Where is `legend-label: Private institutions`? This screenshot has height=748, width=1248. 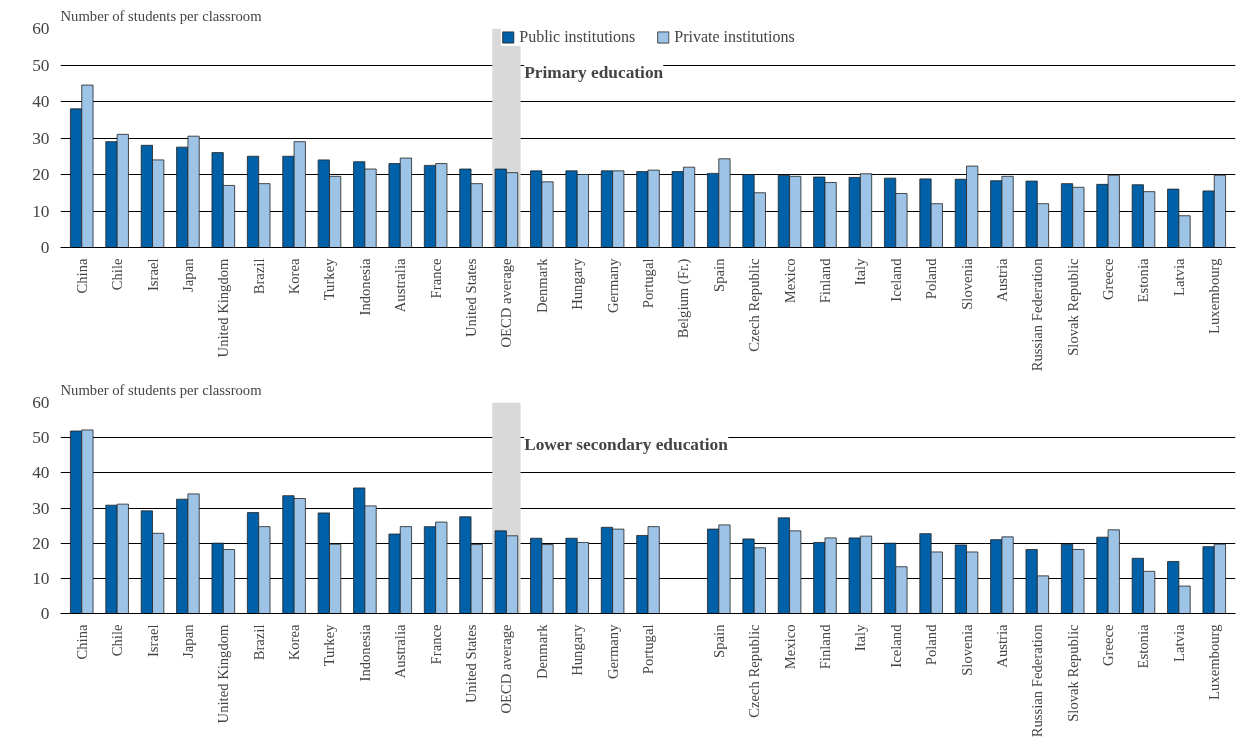
legend-label: Private institutions is located at coordinates (734, 37).